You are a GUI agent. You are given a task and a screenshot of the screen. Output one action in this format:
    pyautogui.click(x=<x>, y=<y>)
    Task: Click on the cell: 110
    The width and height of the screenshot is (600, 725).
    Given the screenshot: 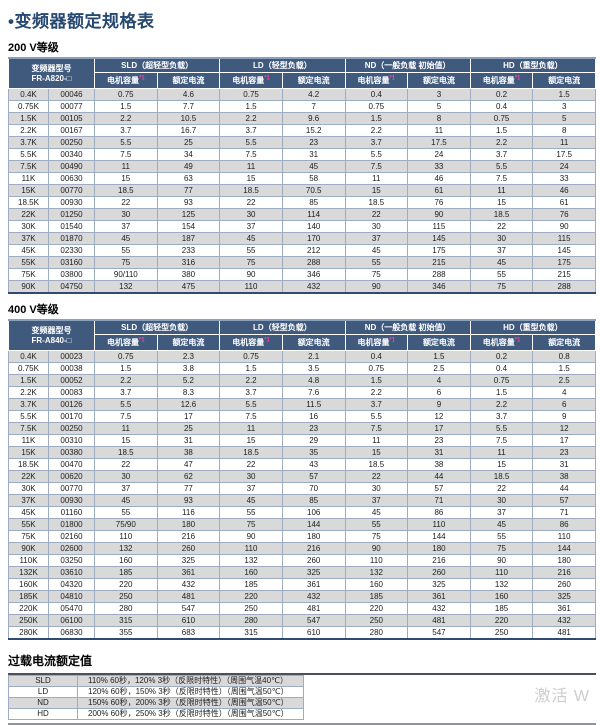 What is the action you would take?
    pyautogui.click(x=439, y=524)
    